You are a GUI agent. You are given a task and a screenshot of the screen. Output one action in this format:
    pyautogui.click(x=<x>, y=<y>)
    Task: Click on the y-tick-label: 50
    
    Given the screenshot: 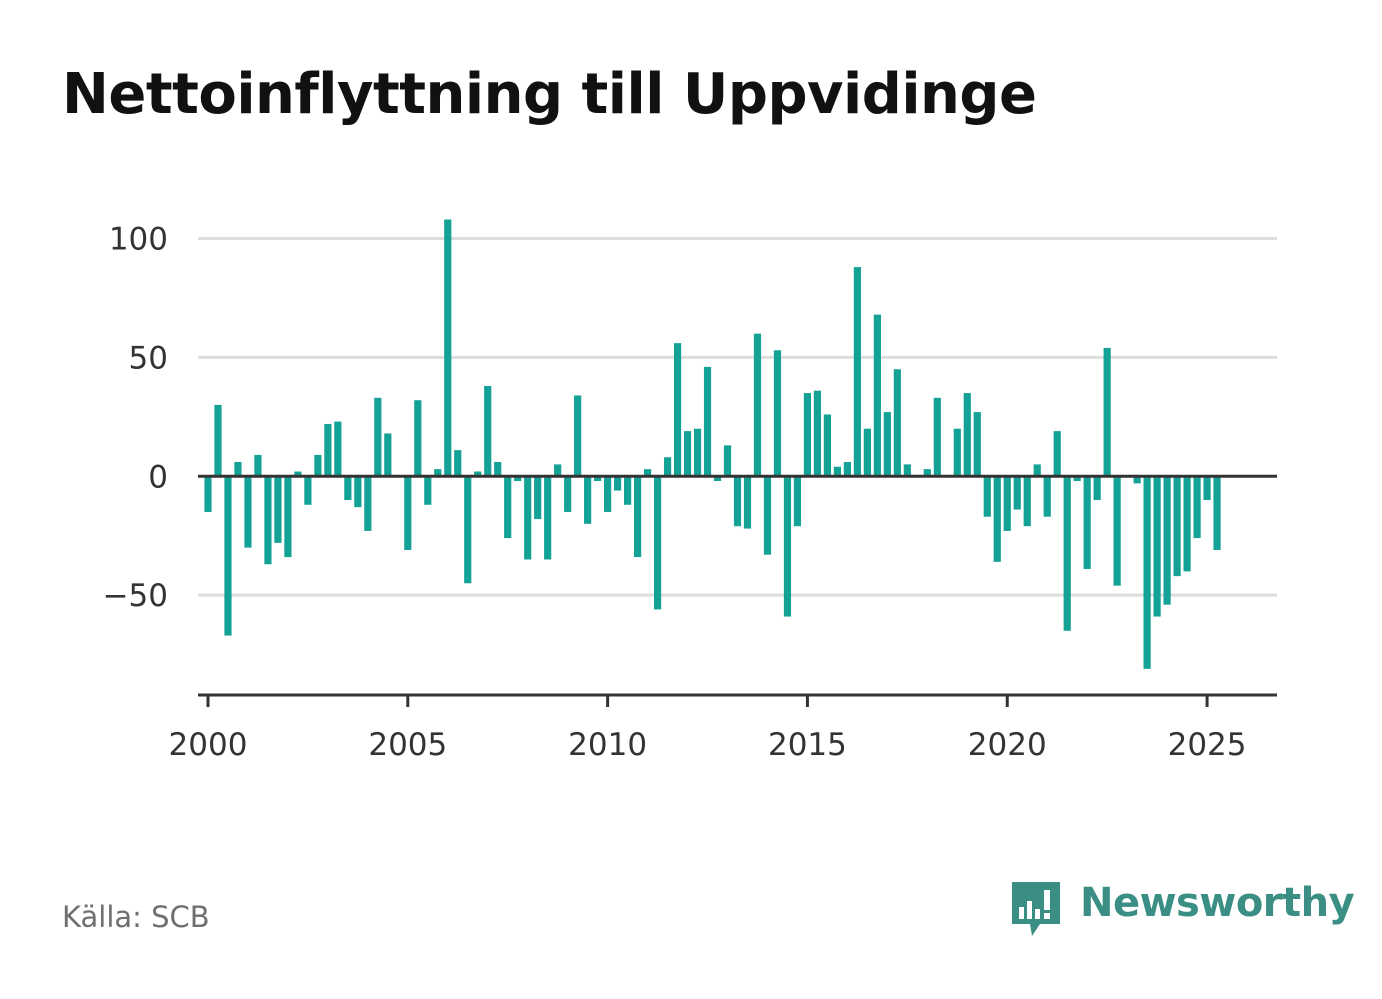 What is the action you would take?
    pyautogui.click(x=148, y=358)
    